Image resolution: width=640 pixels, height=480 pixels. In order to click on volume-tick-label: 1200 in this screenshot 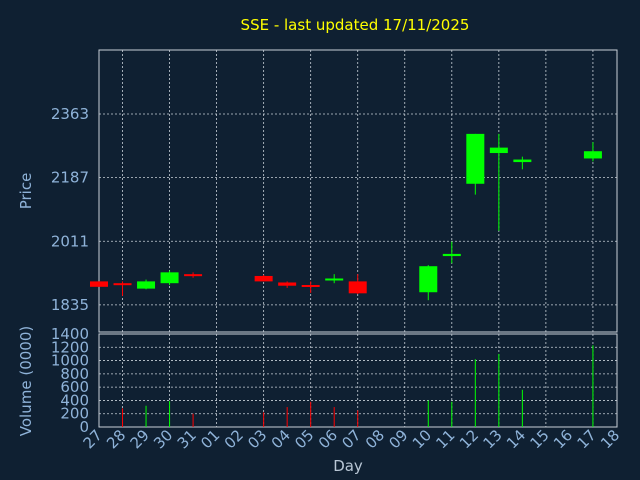, I will do `click(70, 347)`.